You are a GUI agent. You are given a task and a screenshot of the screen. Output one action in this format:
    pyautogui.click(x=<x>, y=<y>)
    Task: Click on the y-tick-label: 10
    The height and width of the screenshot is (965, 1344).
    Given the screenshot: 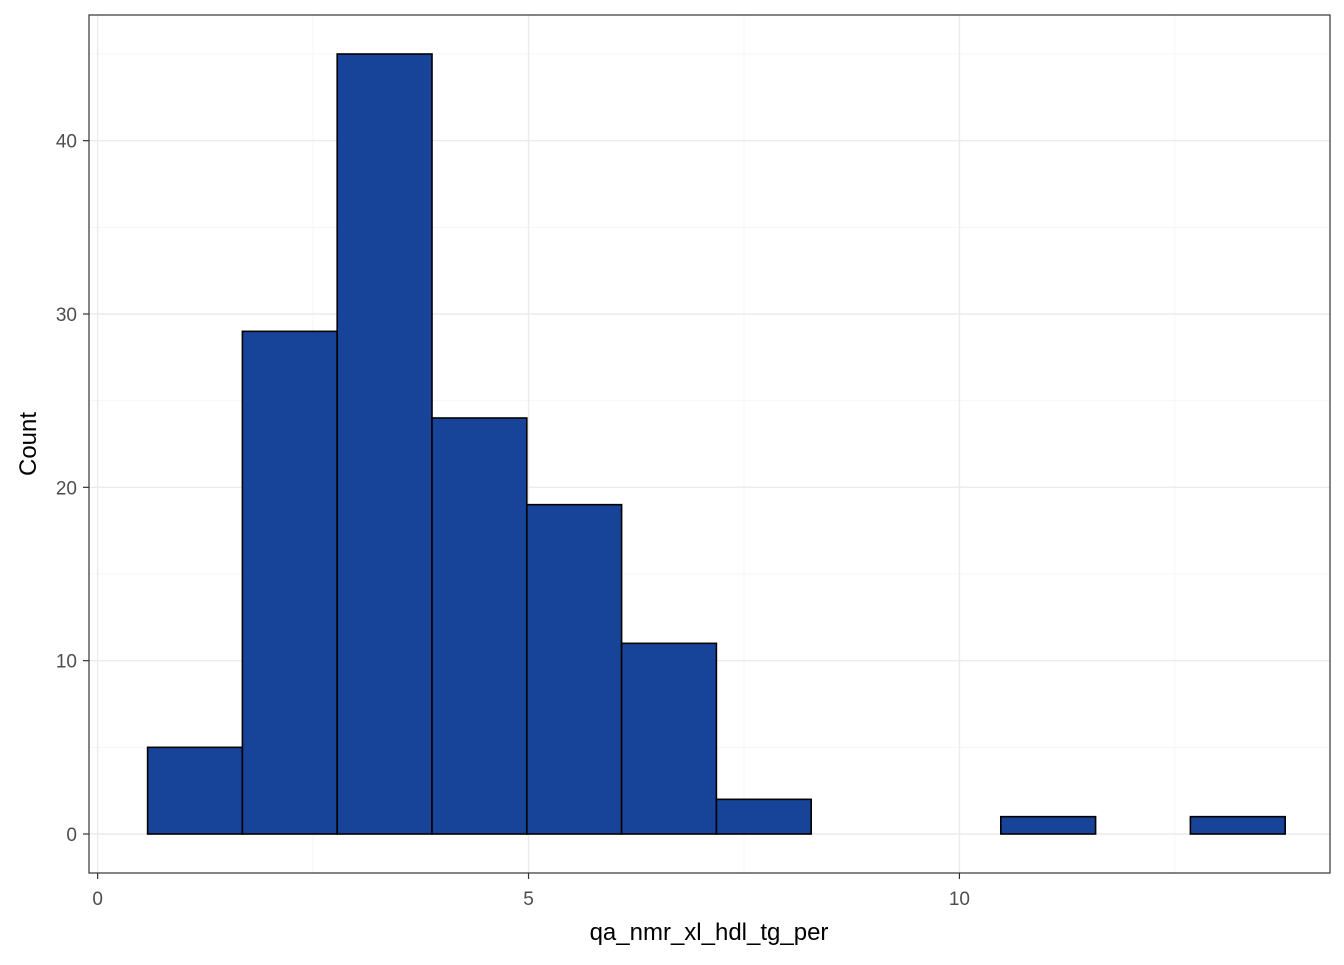 What is the action you would take?
    pyautogui.click(x=66, y=662)
    